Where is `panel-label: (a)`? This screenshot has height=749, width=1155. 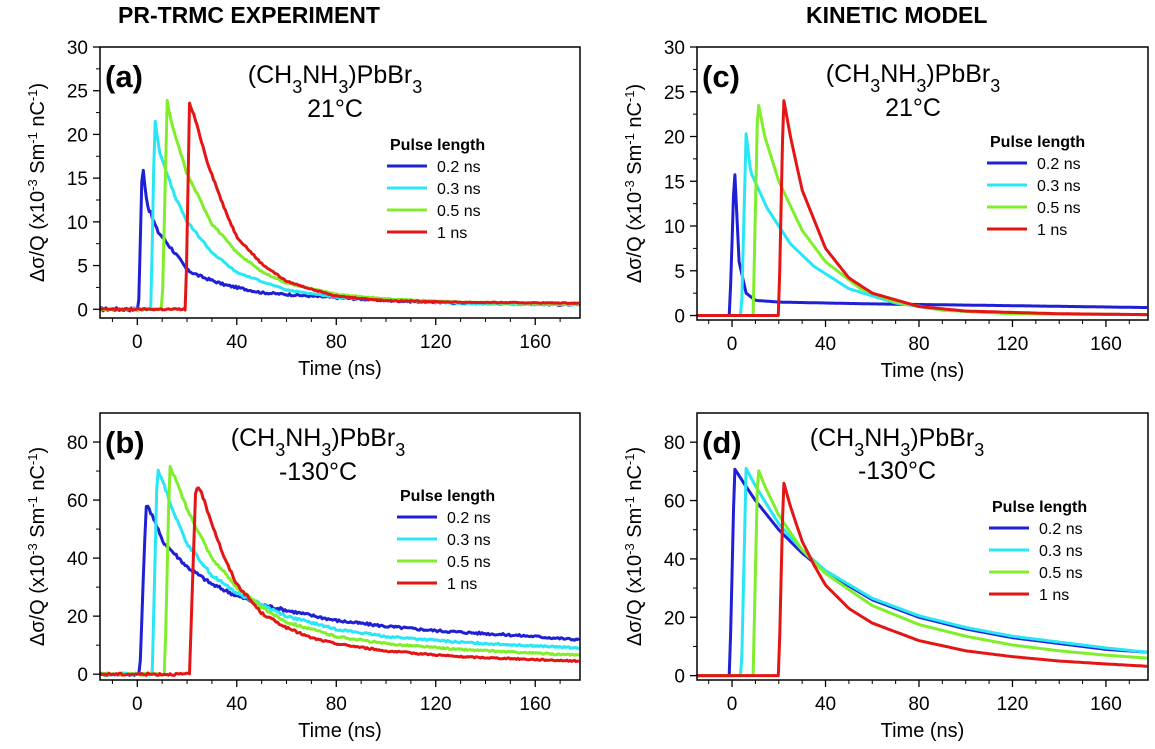
panel-label: (a) is located at coordinates (124, 76).